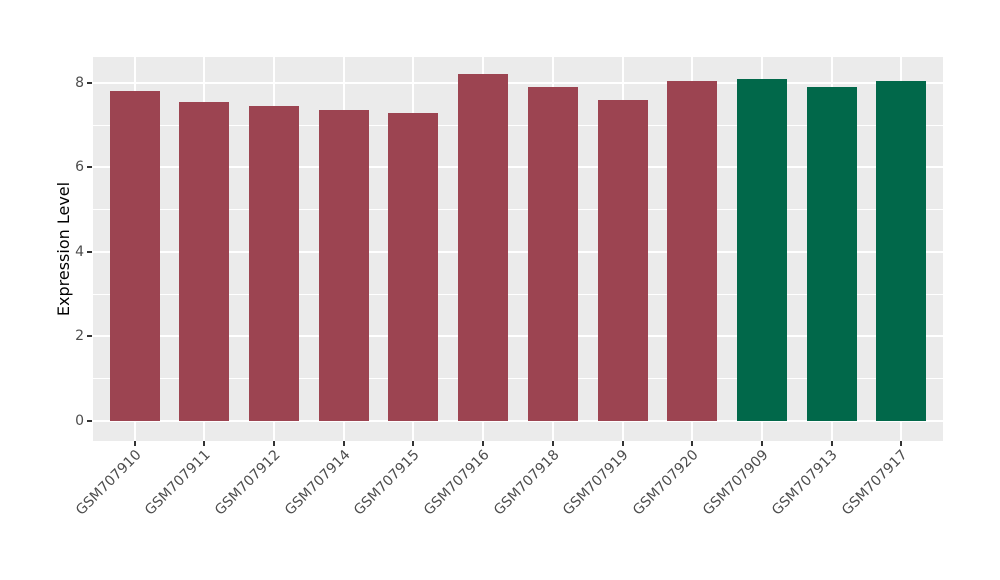 The width and height of the screenshot is (1000, 580). Describe the element at coordinates (274, 263) in the screenshot. I see `bar-GSM707912` at that location.